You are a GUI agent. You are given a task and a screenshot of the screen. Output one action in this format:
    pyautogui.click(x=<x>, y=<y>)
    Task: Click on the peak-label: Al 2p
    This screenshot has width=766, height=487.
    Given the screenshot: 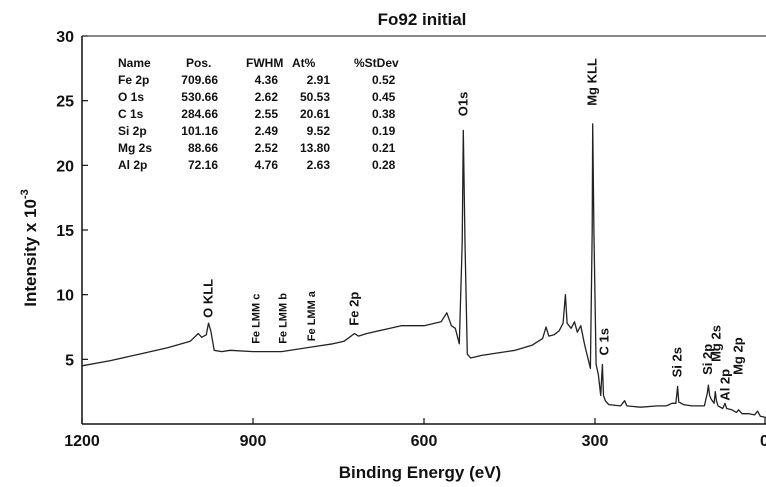 What is the action you would take?
    pyautogui.click(x=725, y=385)
    